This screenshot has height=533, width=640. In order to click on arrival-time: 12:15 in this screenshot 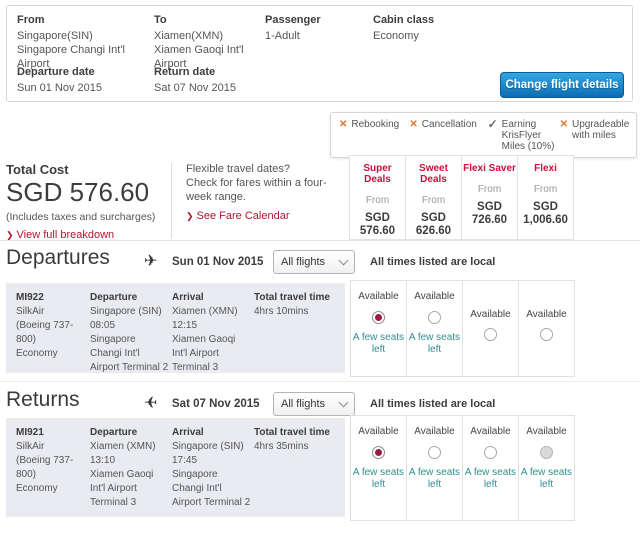, I will do `click(185, 325)`.